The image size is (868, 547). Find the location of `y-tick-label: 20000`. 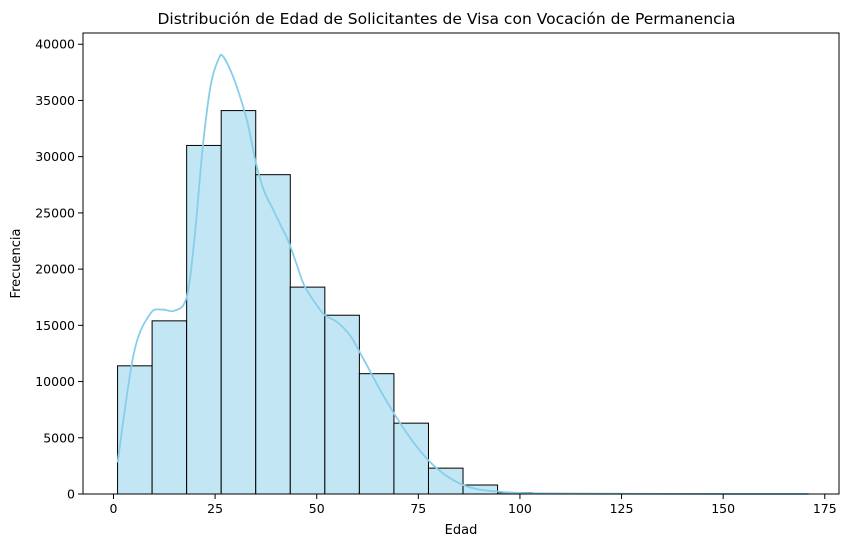

y-tick-label: 20000 is located at coordinates (55, 269).